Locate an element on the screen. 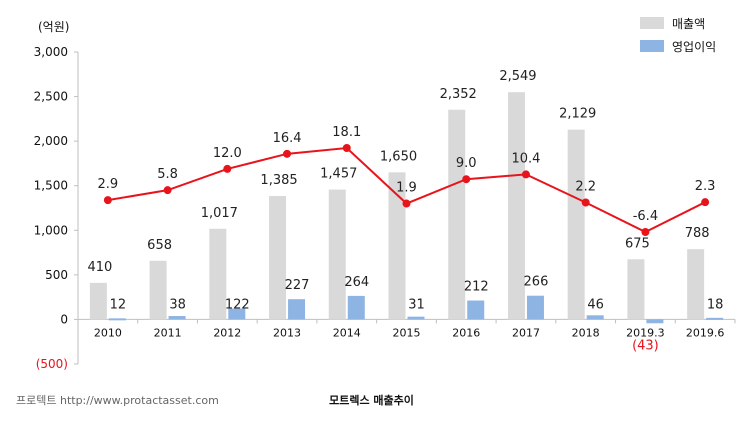  y-unit-label: (억원) is located at coordinates (53, 27).